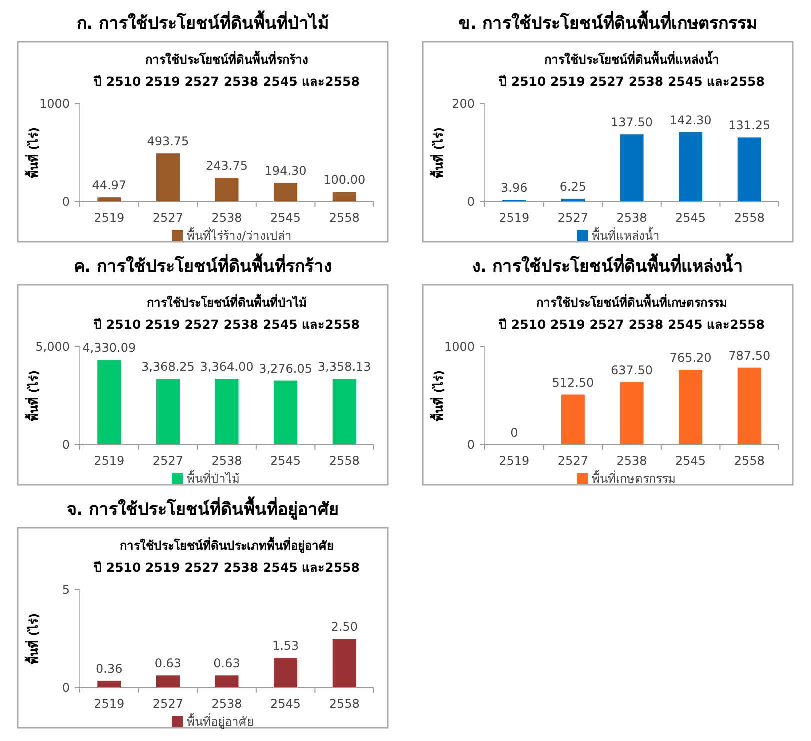 Image resolution: width=811 pixels, height=741 pixels. Describe the element at coordinates (632, 123) in the screenshot. I see `data-label: 137.50` at that location.